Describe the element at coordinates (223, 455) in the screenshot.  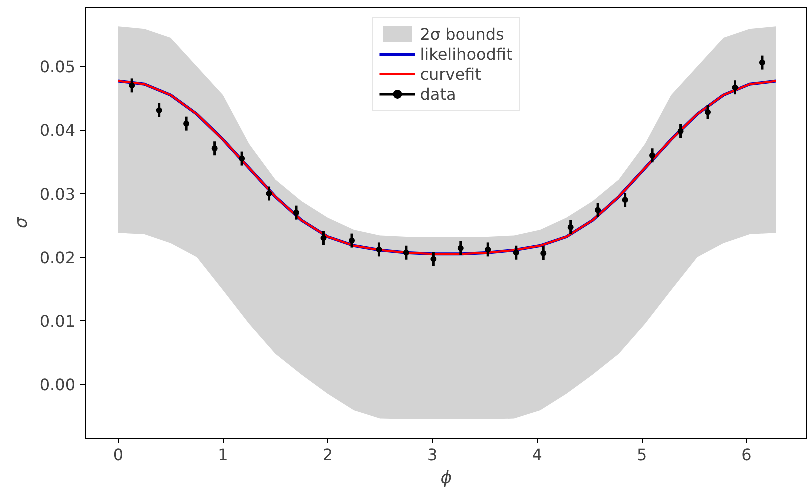
I see `x-tick-label: 1` at that location.